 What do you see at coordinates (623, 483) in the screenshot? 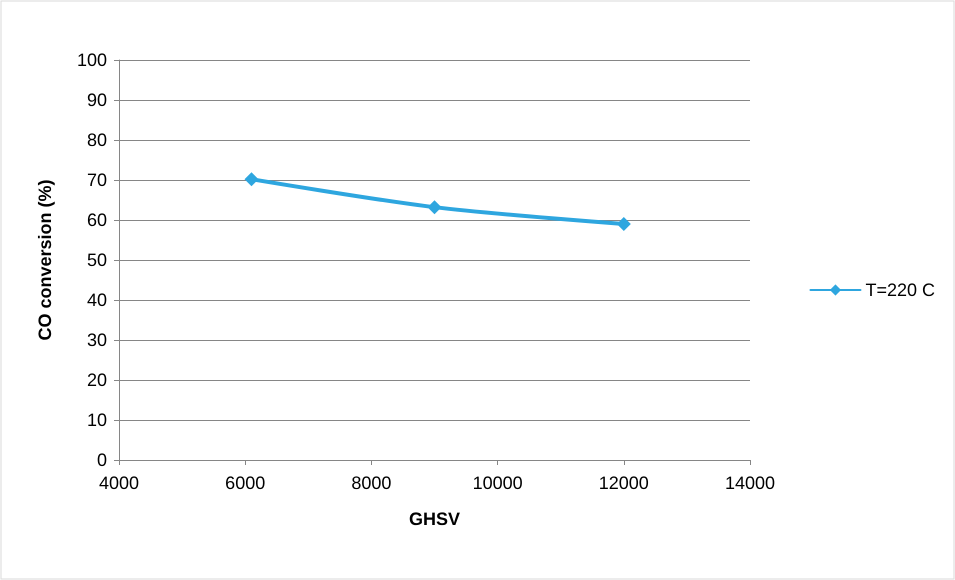
I see `x-tick-label: 12000` at bounding box center [623, 483].